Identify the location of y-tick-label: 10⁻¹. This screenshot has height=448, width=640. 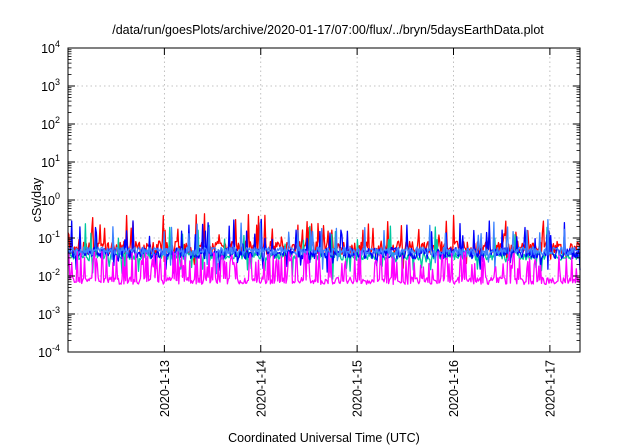
(49, 237).